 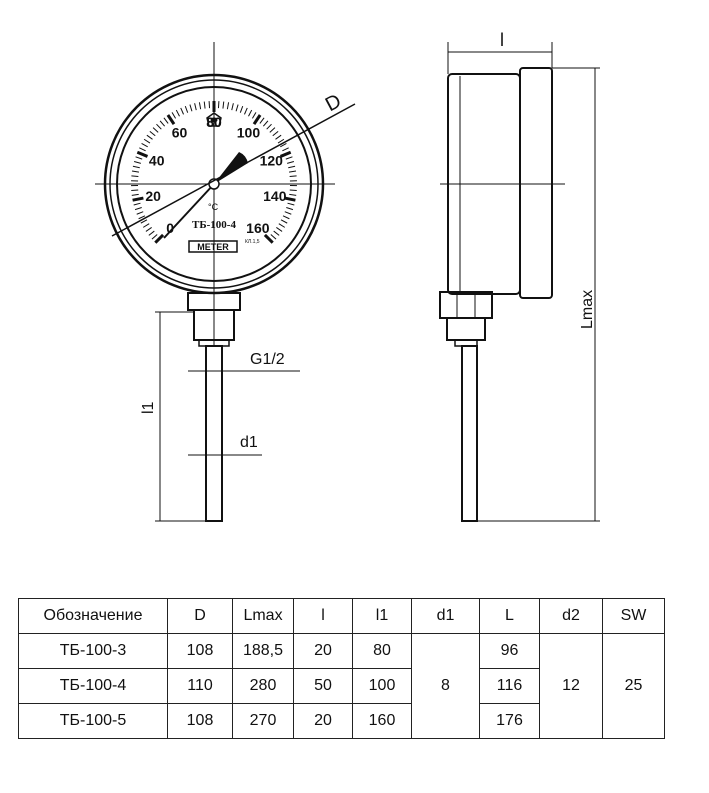 I want to click on dim-l1-label: l1, so click(x=148, y=407).